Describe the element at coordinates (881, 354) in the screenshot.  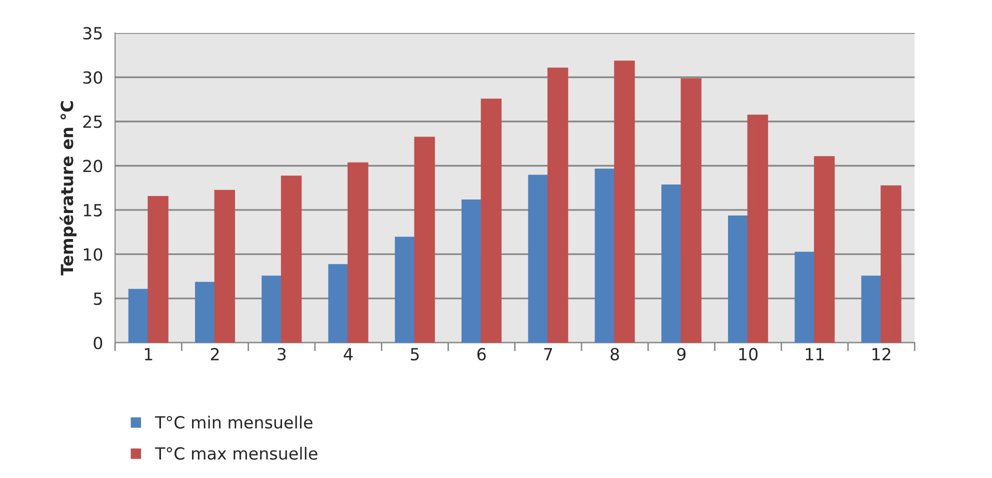
I see `x-tick-label: 12` at that location.